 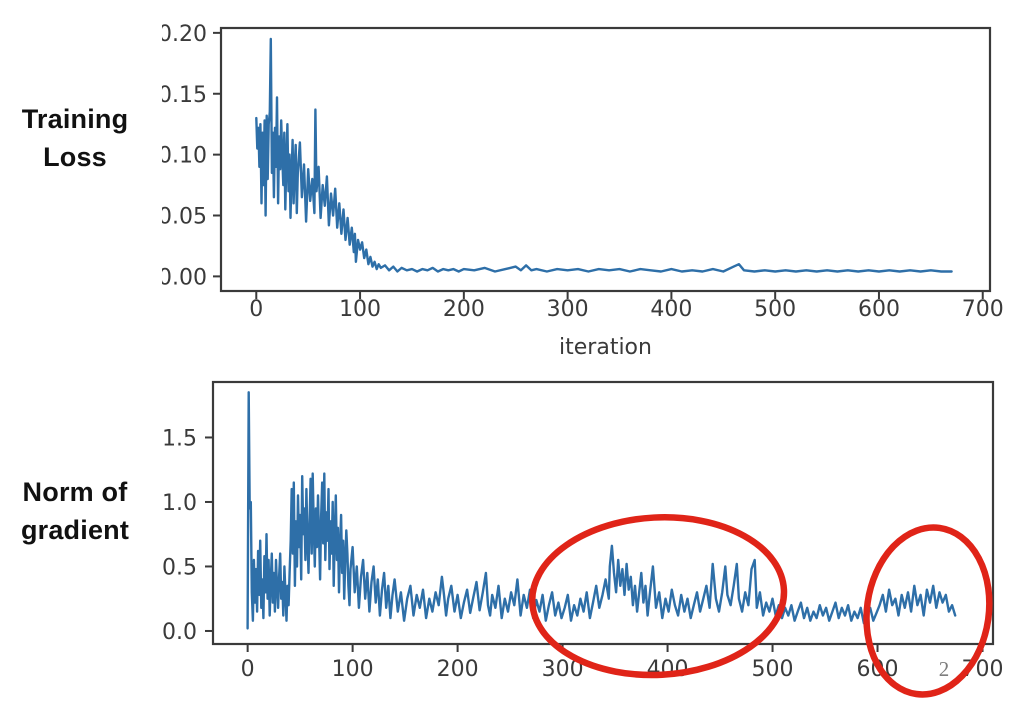 I want to click on x-tick-label: 600, so click(x=879, y=309).